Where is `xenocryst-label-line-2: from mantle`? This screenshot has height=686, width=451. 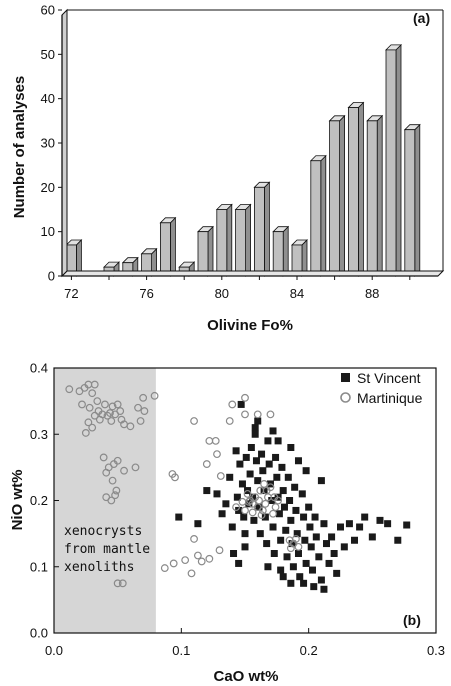
xenocryst-label-line-2: from mantle is located at coordinates (107, 549).